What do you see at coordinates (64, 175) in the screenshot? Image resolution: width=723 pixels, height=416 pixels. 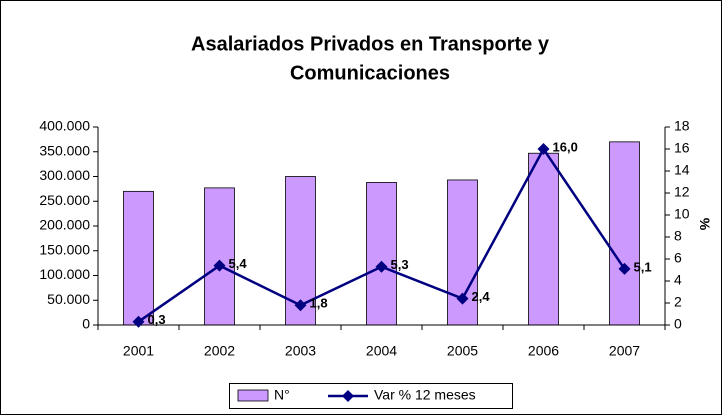 I see `y-tick-label: 300.000` at bounding box center [64, 175].